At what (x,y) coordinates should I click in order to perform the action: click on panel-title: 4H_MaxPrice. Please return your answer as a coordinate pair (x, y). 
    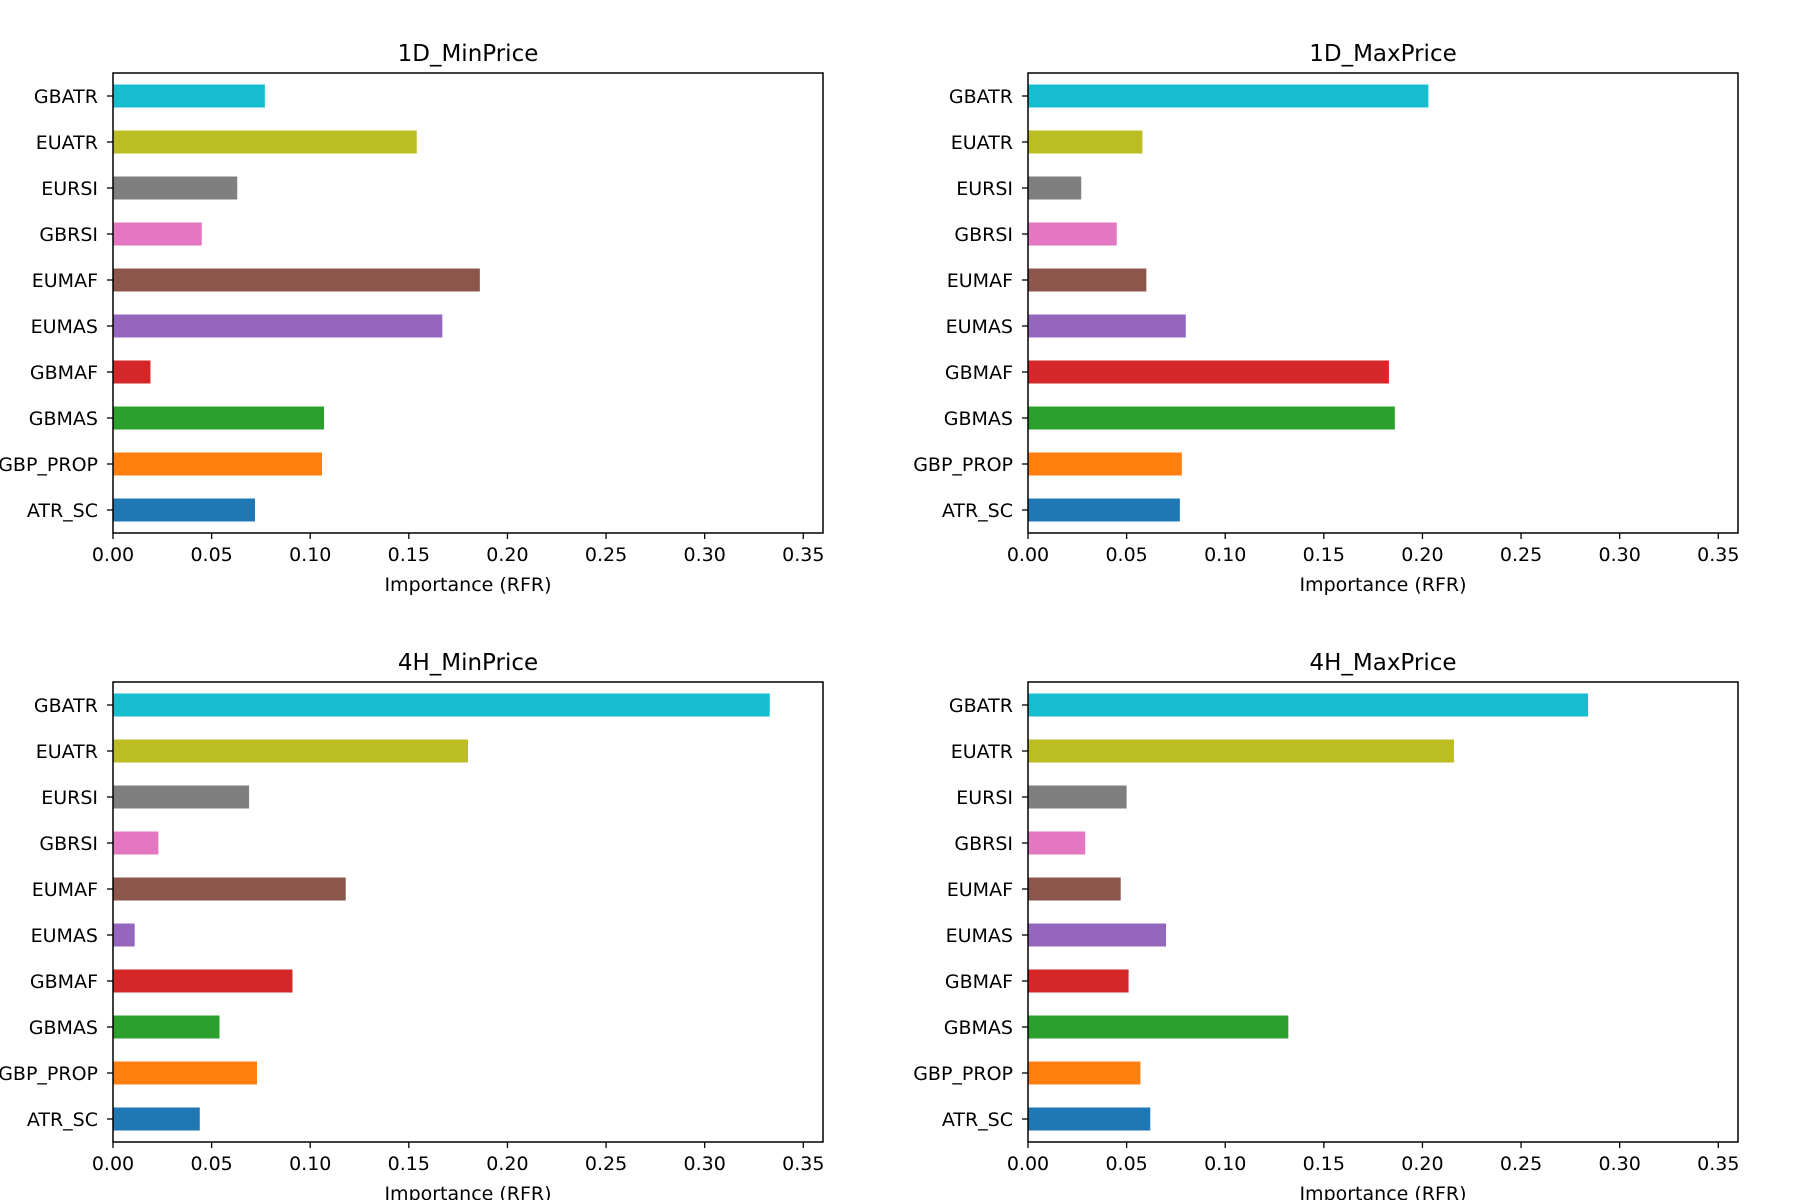
    Looking at the image, I should click on (1382, 663).